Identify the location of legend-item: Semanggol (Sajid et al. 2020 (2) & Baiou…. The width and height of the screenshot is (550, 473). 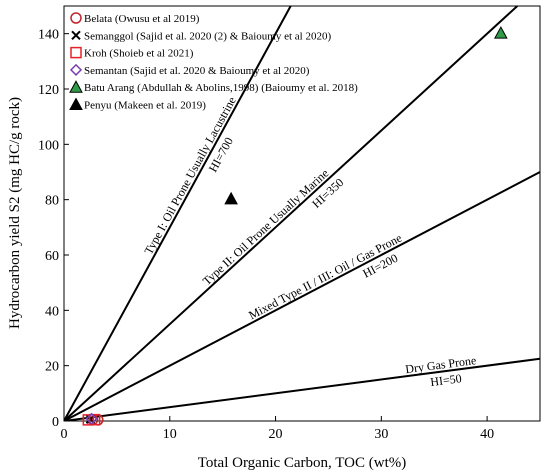
(201, 36).